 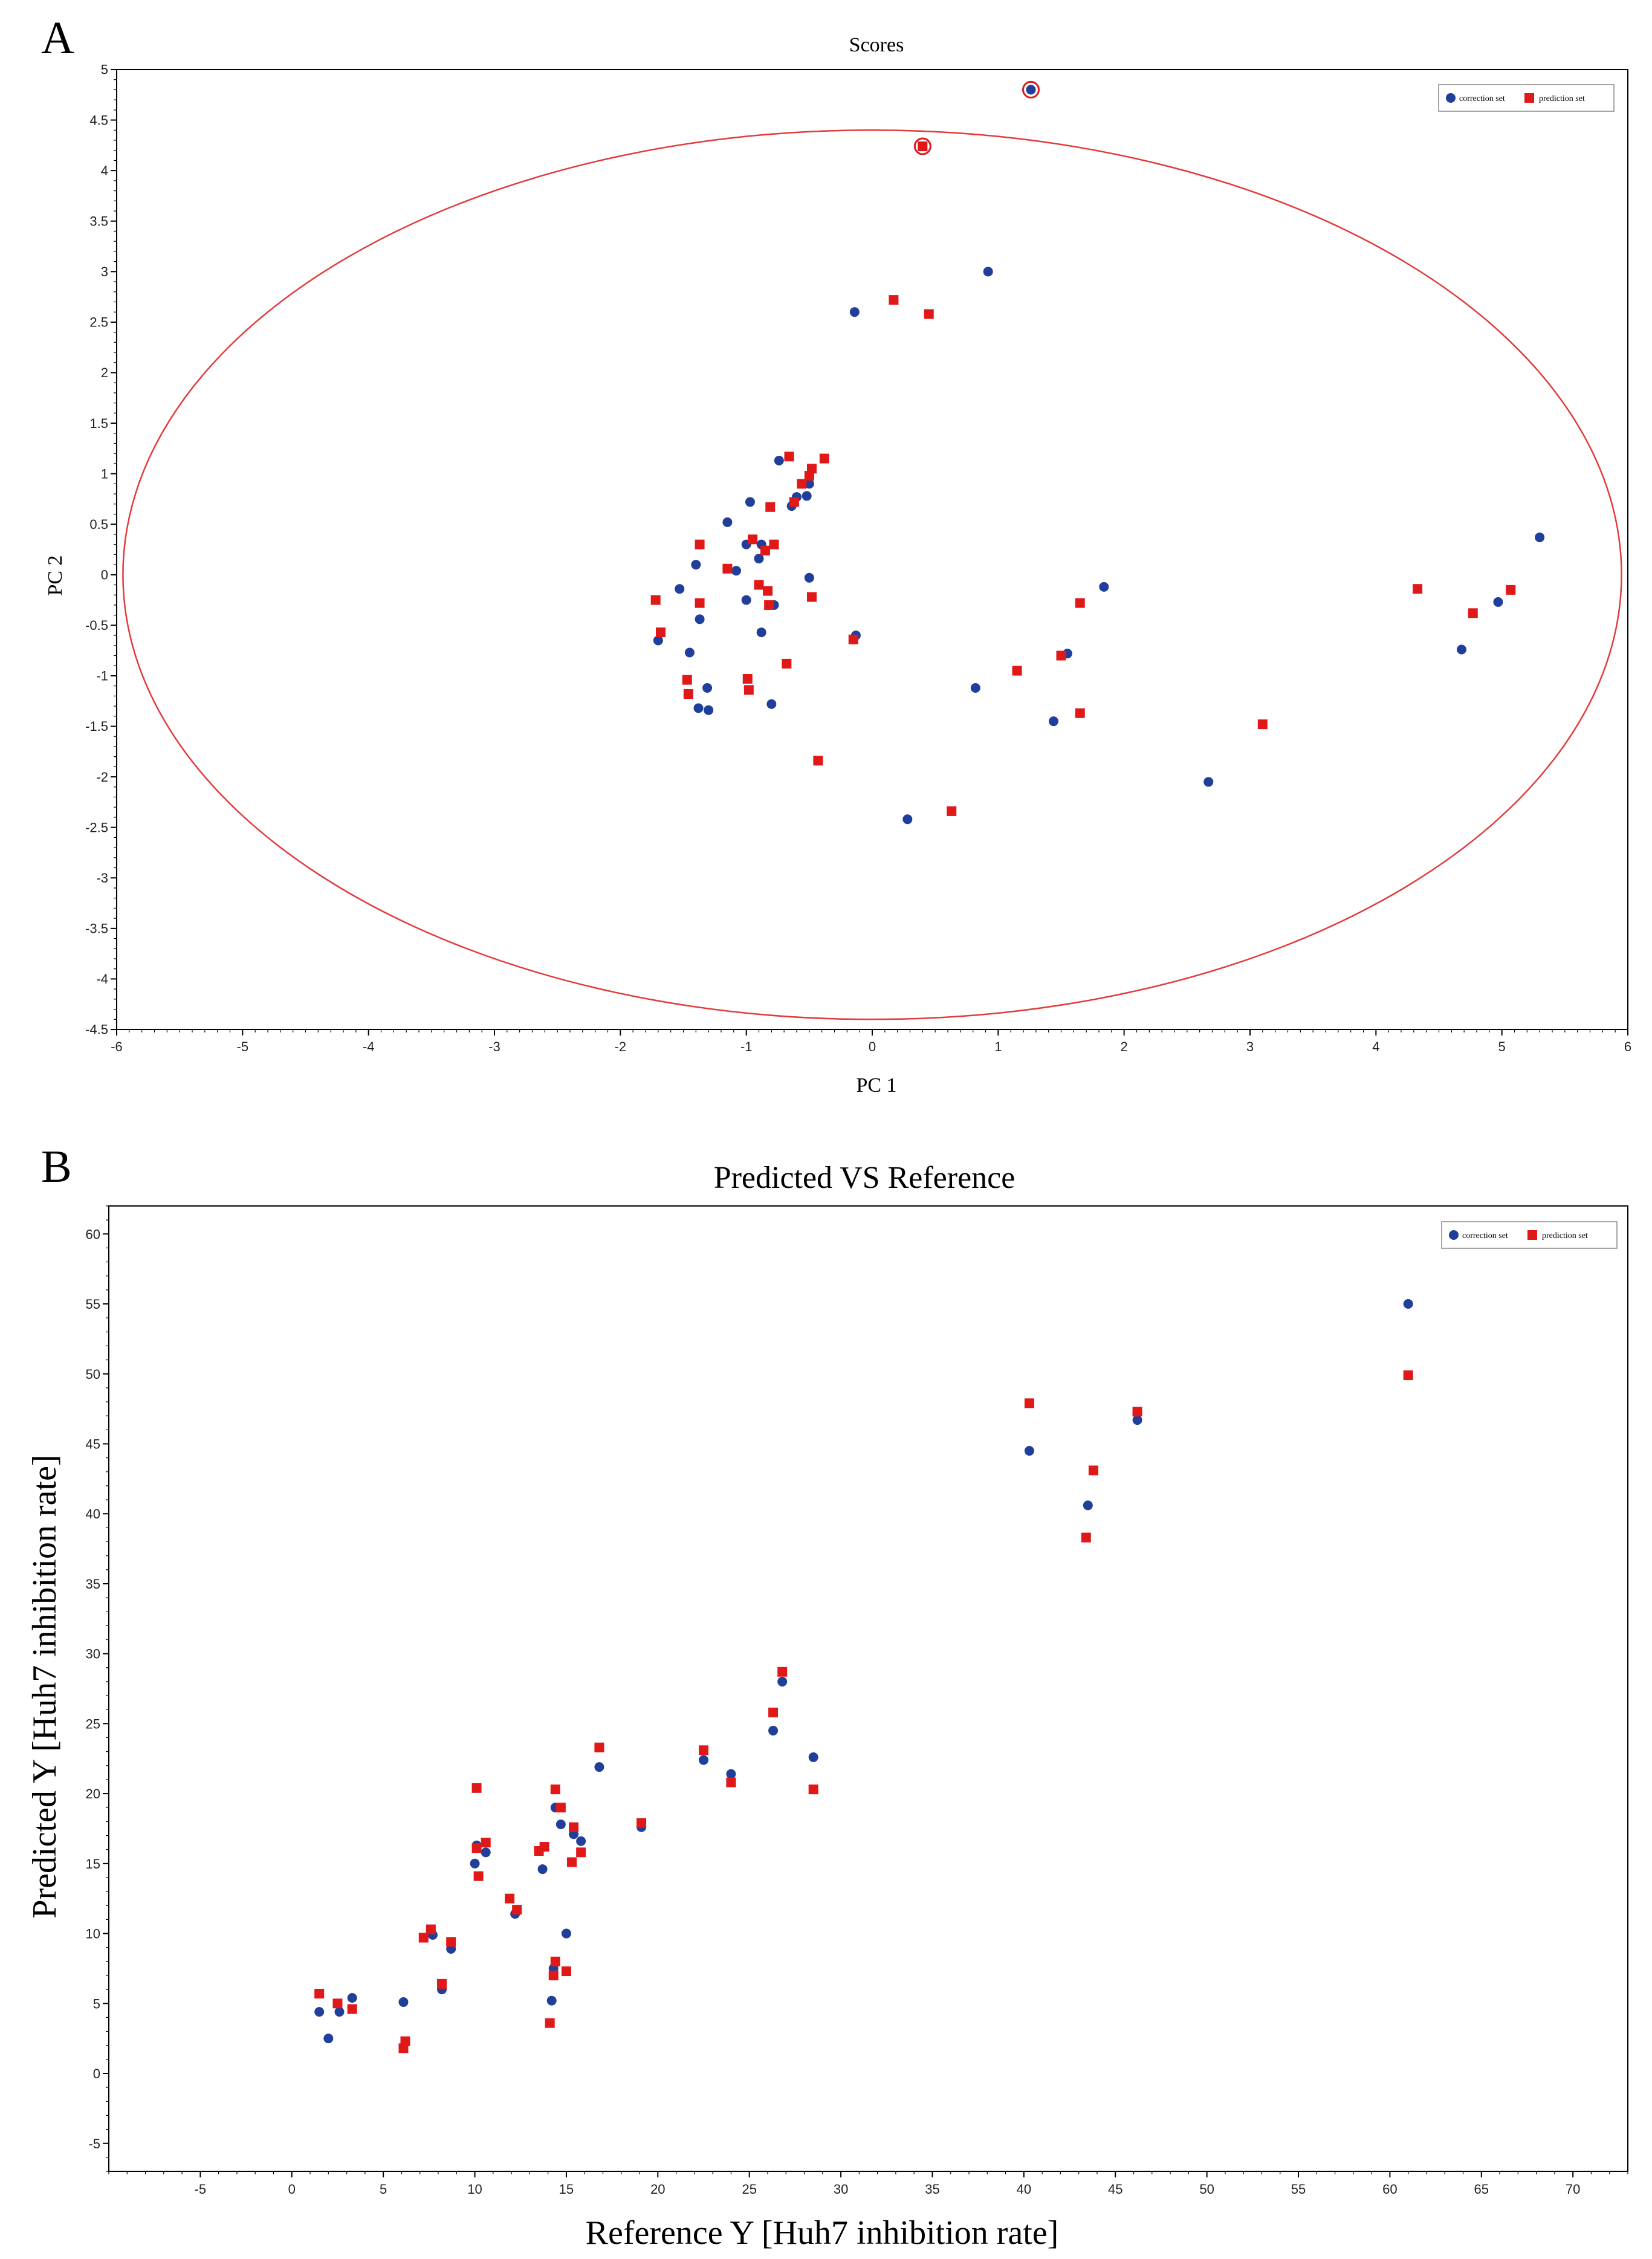 What do you see at coordinates (865, 1178) in the screenshot?
I see `panel-b-title: Predicted VS Reference` at bounding box center [865, 1178].